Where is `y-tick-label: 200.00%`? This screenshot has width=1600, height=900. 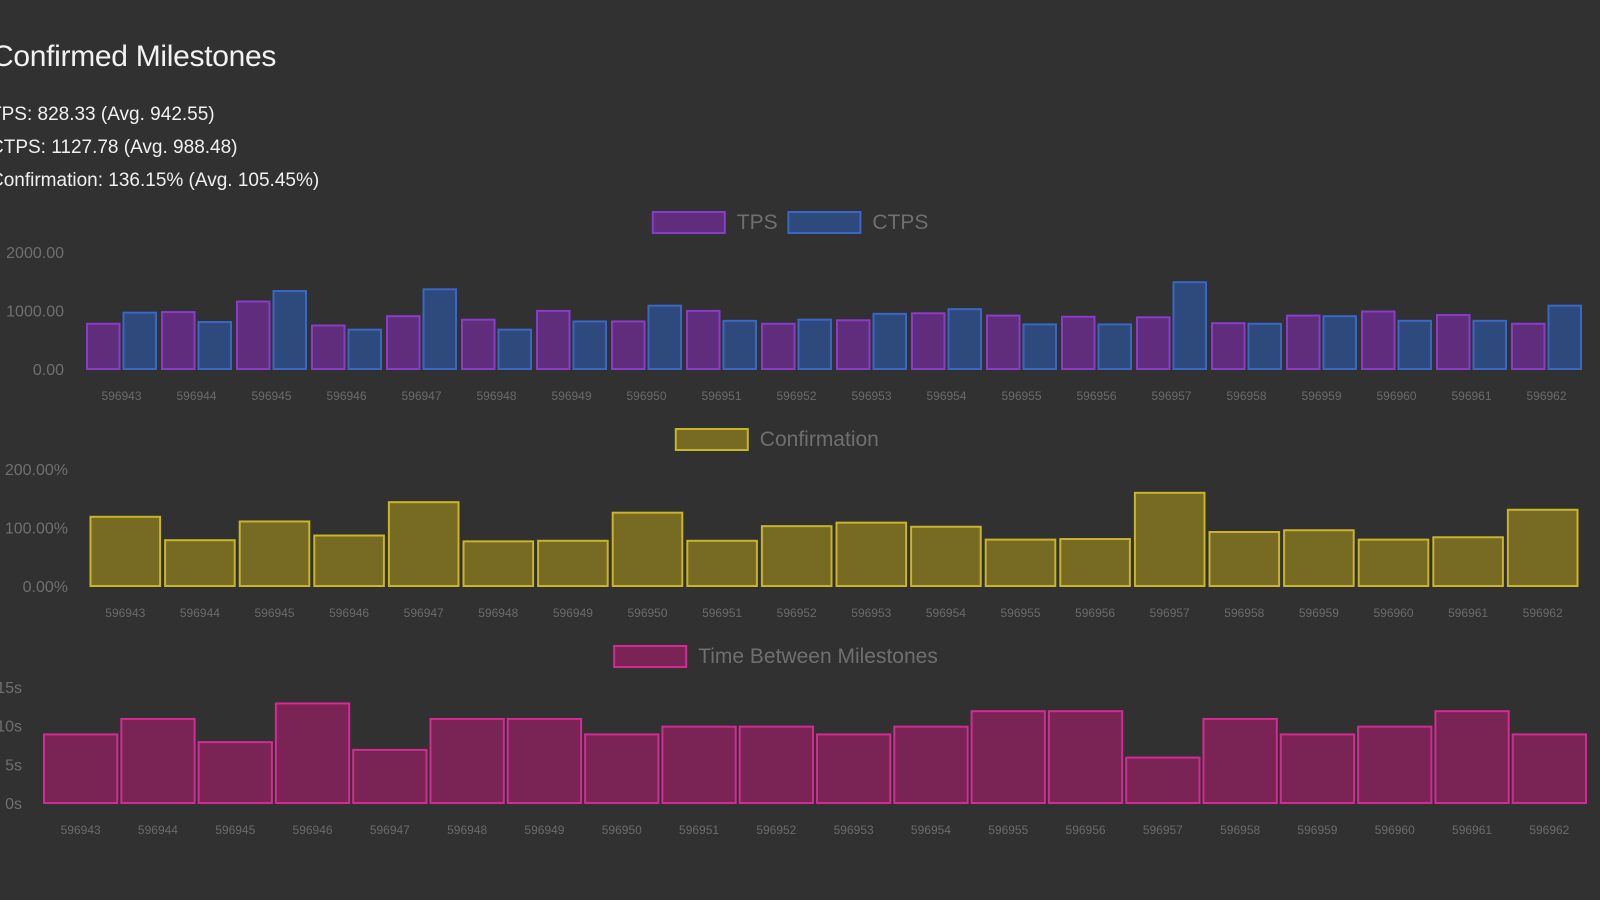
y-tick-label: 200.00% is located at coordinates (36, 470).